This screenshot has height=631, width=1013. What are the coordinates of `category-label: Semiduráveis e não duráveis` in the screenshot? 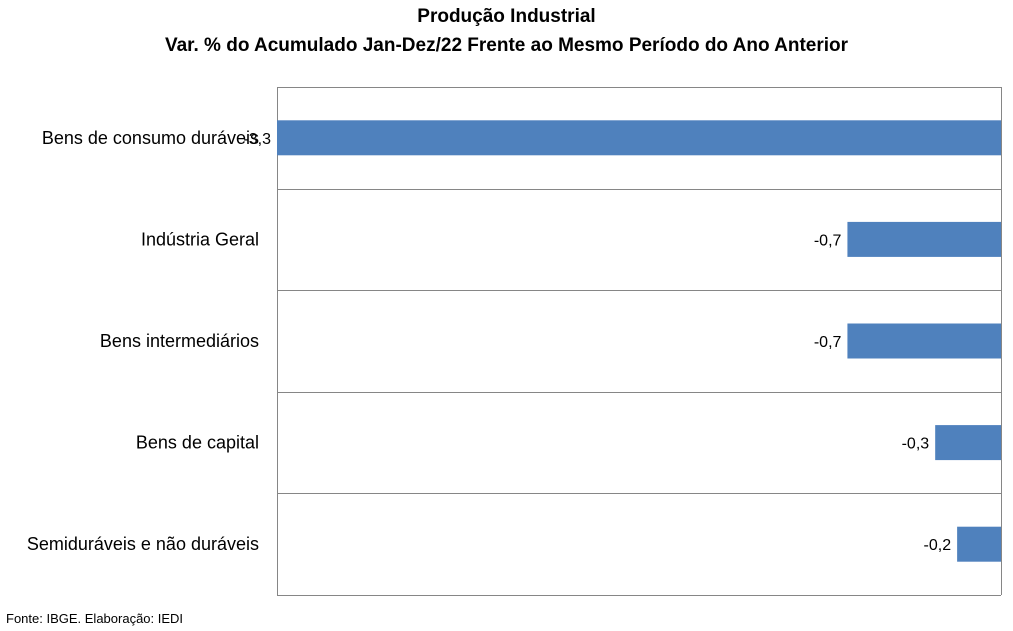 It's located at (143, 544).